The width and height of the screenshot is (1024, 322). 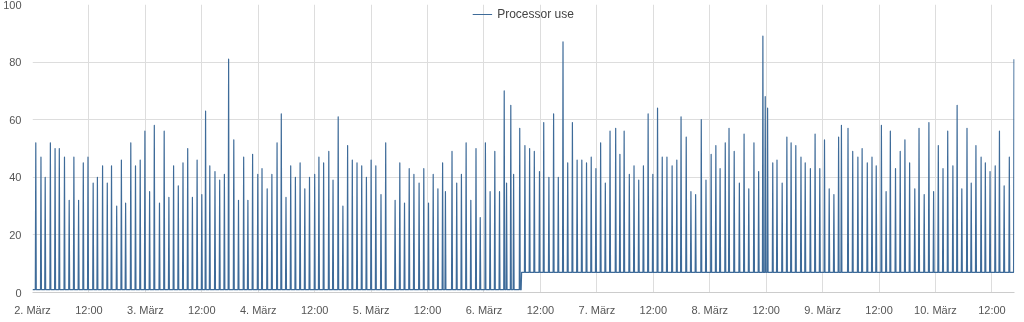 What do you see at coordinates (15, 177) in the screenshot?
I see `y-tick-label: 40` at bounding box center [15, 177].